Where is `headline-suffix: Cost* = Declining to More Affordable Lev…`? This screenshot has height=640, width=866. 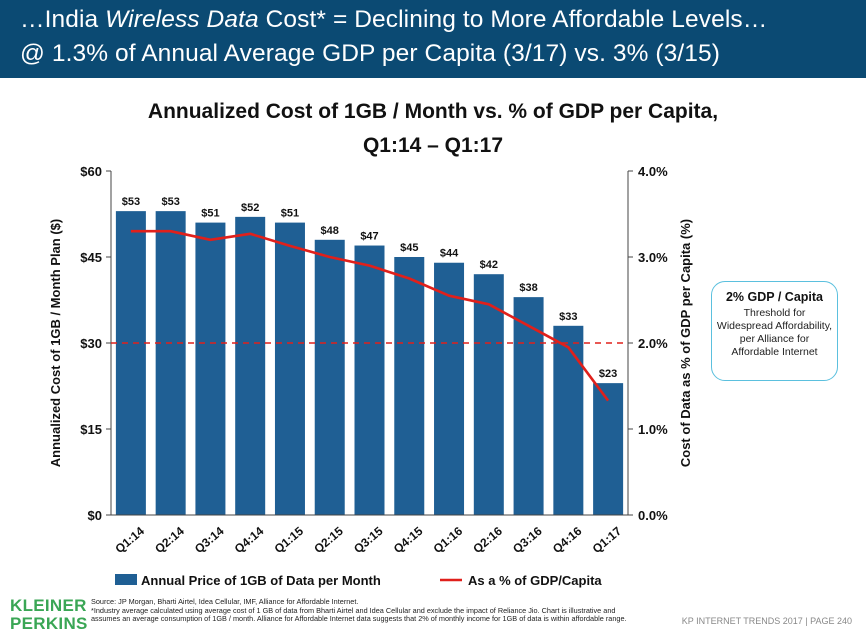 headline-suffix: Cost* = Declining to More Affordable Lev… is located at coordinates (513, 19).